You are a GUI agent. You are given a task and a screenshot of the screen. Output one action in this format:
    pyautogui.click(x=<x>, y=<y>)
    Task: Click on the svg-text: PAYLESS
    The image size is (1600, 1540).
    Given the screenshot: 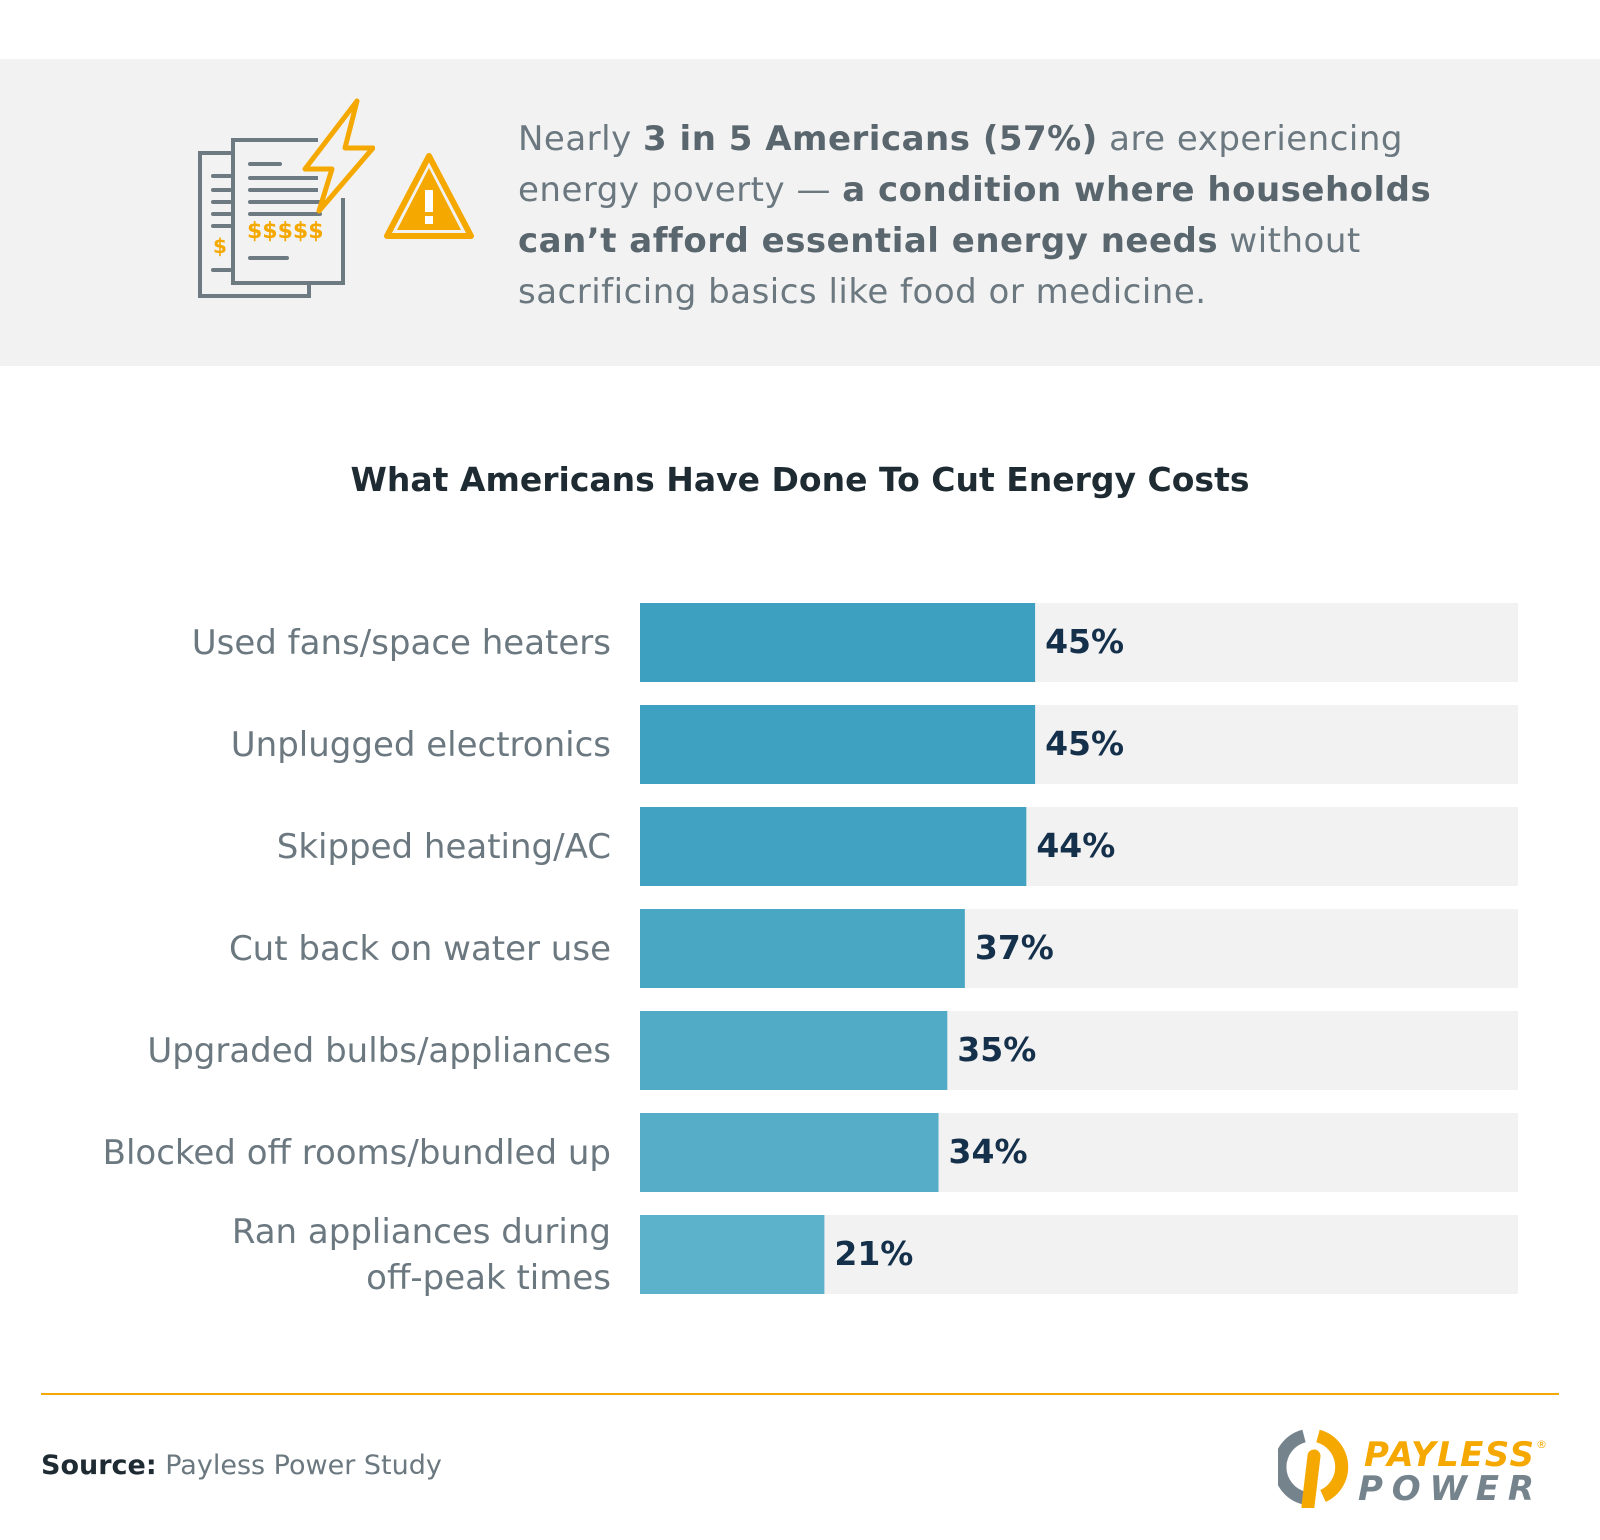 What is the action you would take?
    pyautogui.click(x=1449, y=1455)
    